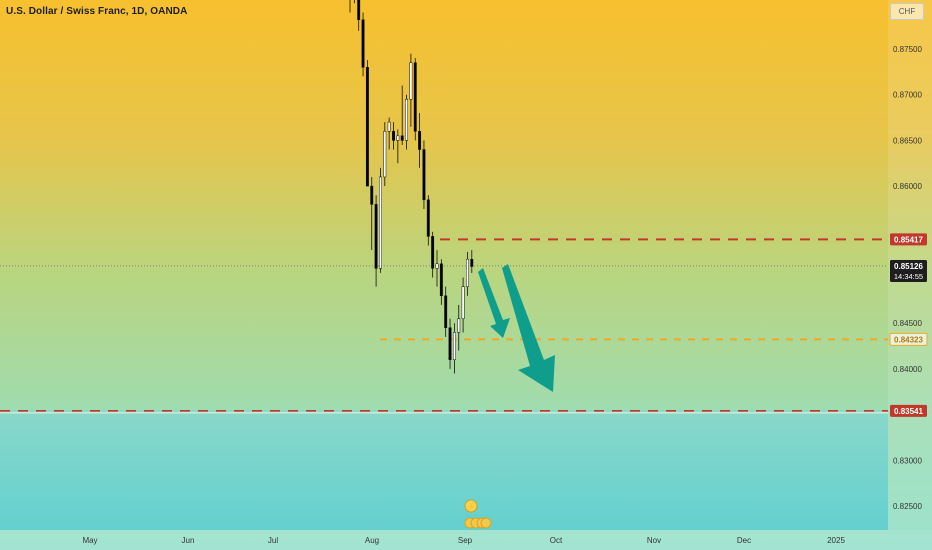 This screenshot has width=932, height=550. I want to click on time-axis-panel, so click(466, 540).